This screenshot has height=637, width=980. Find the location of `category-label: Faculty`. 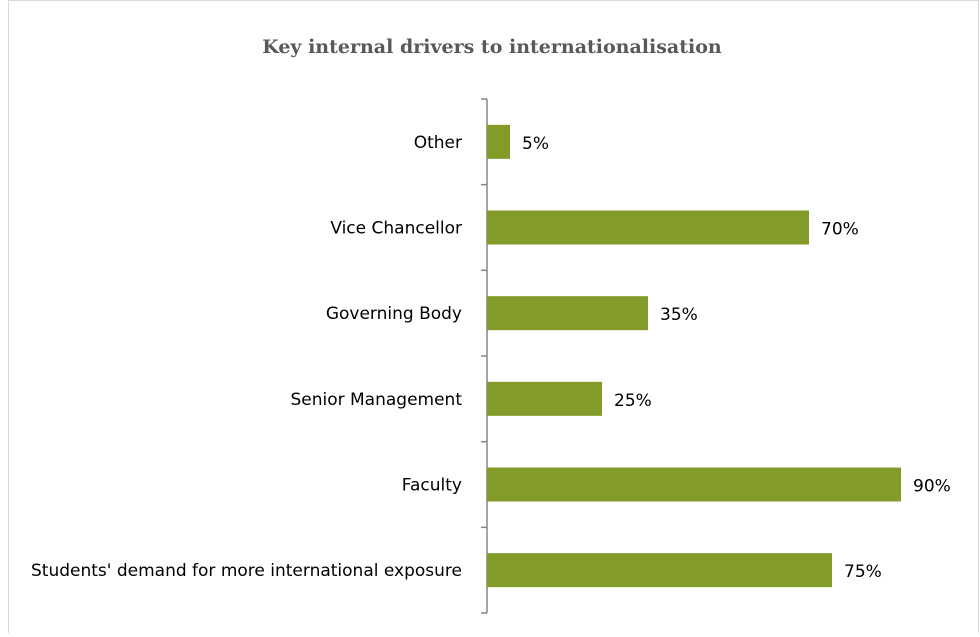

category-label: Faculty is located at coordinates (432, 486).